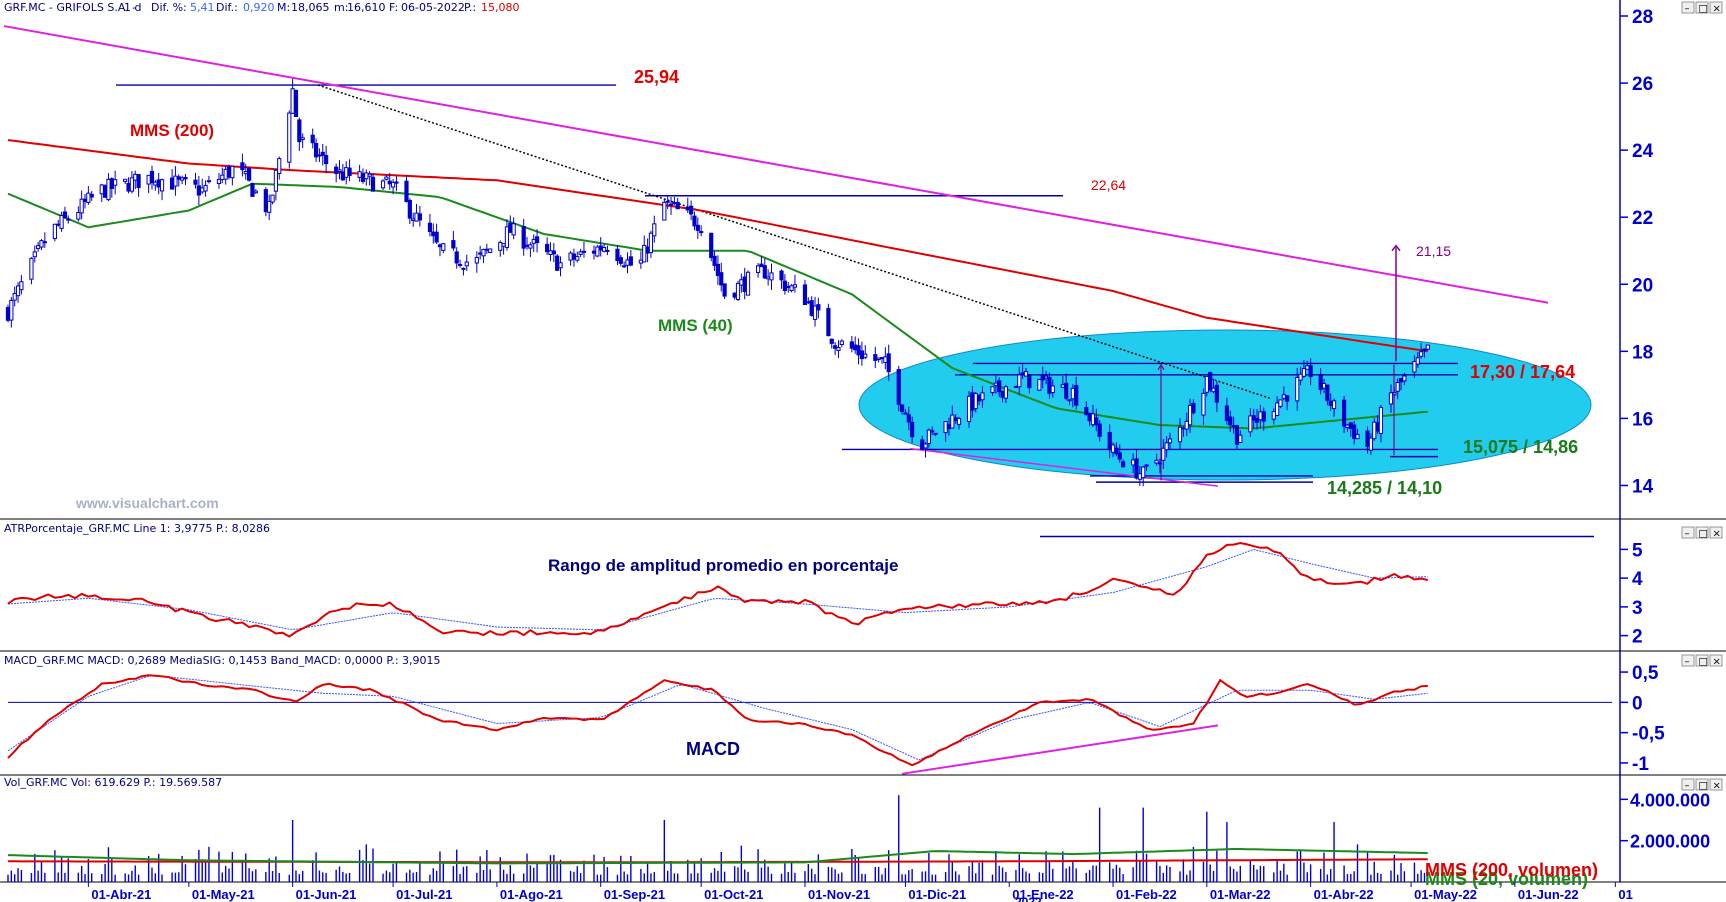 The image size is (1726, 902). I want to click on panel-window-buttons: – □ ×– □ ×– □ ×– □ ×, so click(1702, 396).